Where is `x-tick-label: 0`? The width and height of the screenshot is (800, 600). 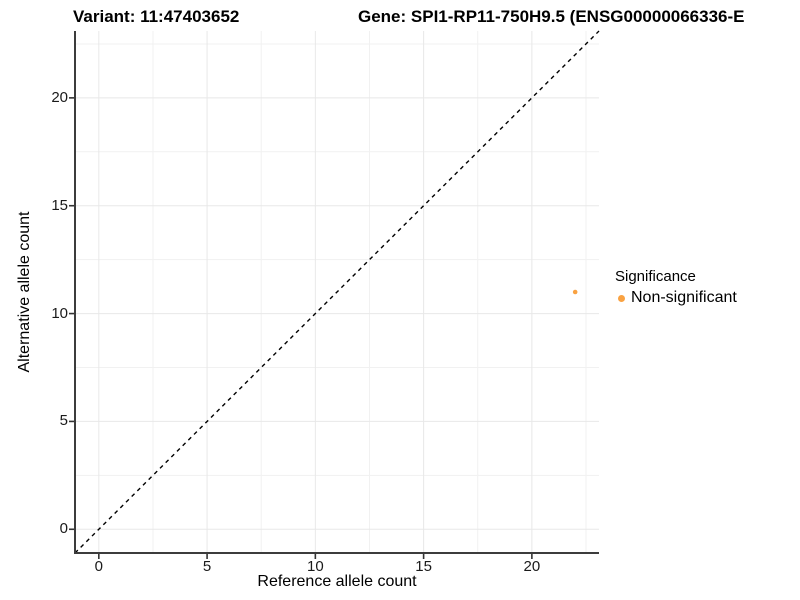 x-tick-label: 0 is located at coordinates (98, 566).